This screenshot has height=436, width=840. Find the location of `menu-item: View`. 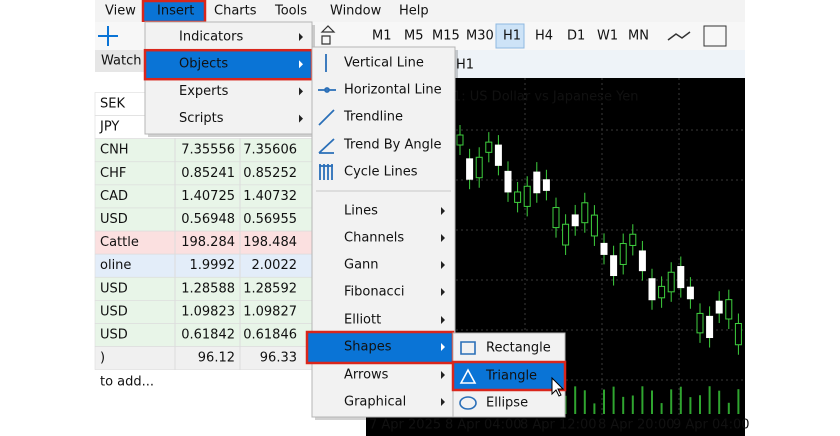

menu-item: View is located at coordinates (120, 11).